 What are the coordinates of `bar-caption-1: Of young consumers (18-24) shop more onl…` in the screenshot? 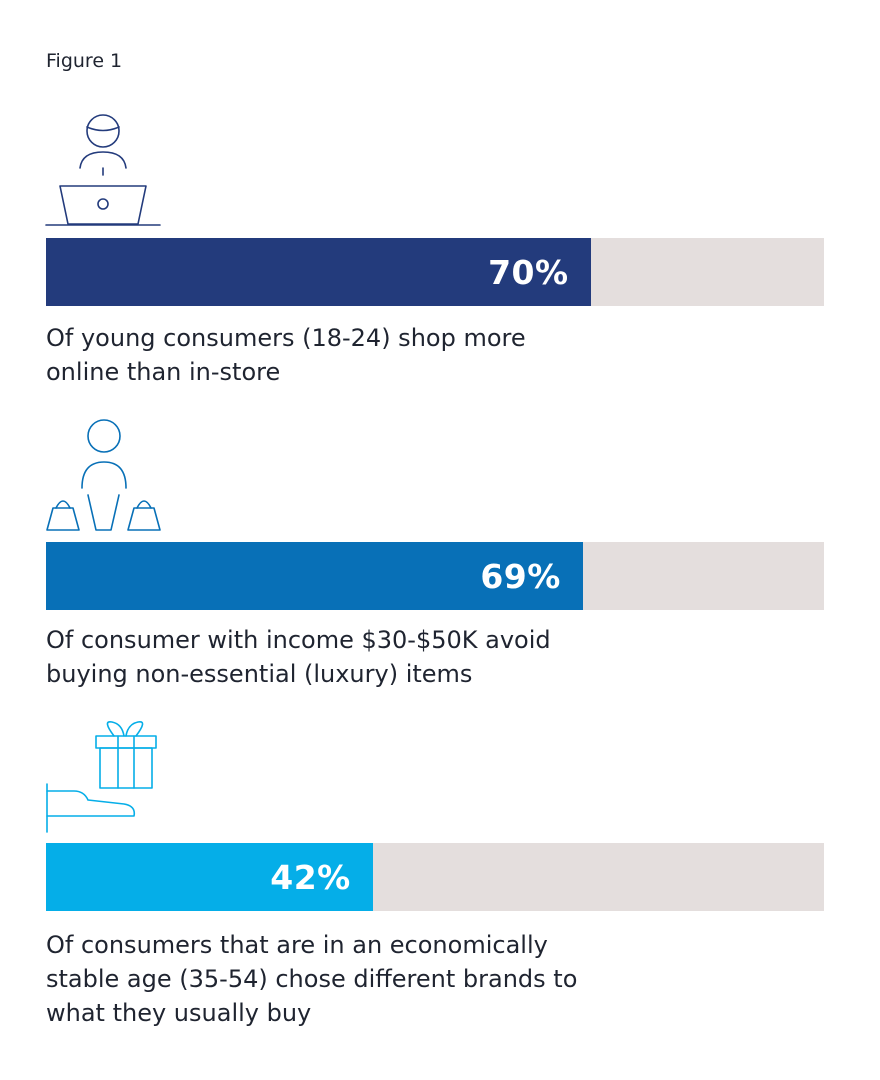 It's located at (286, 355).